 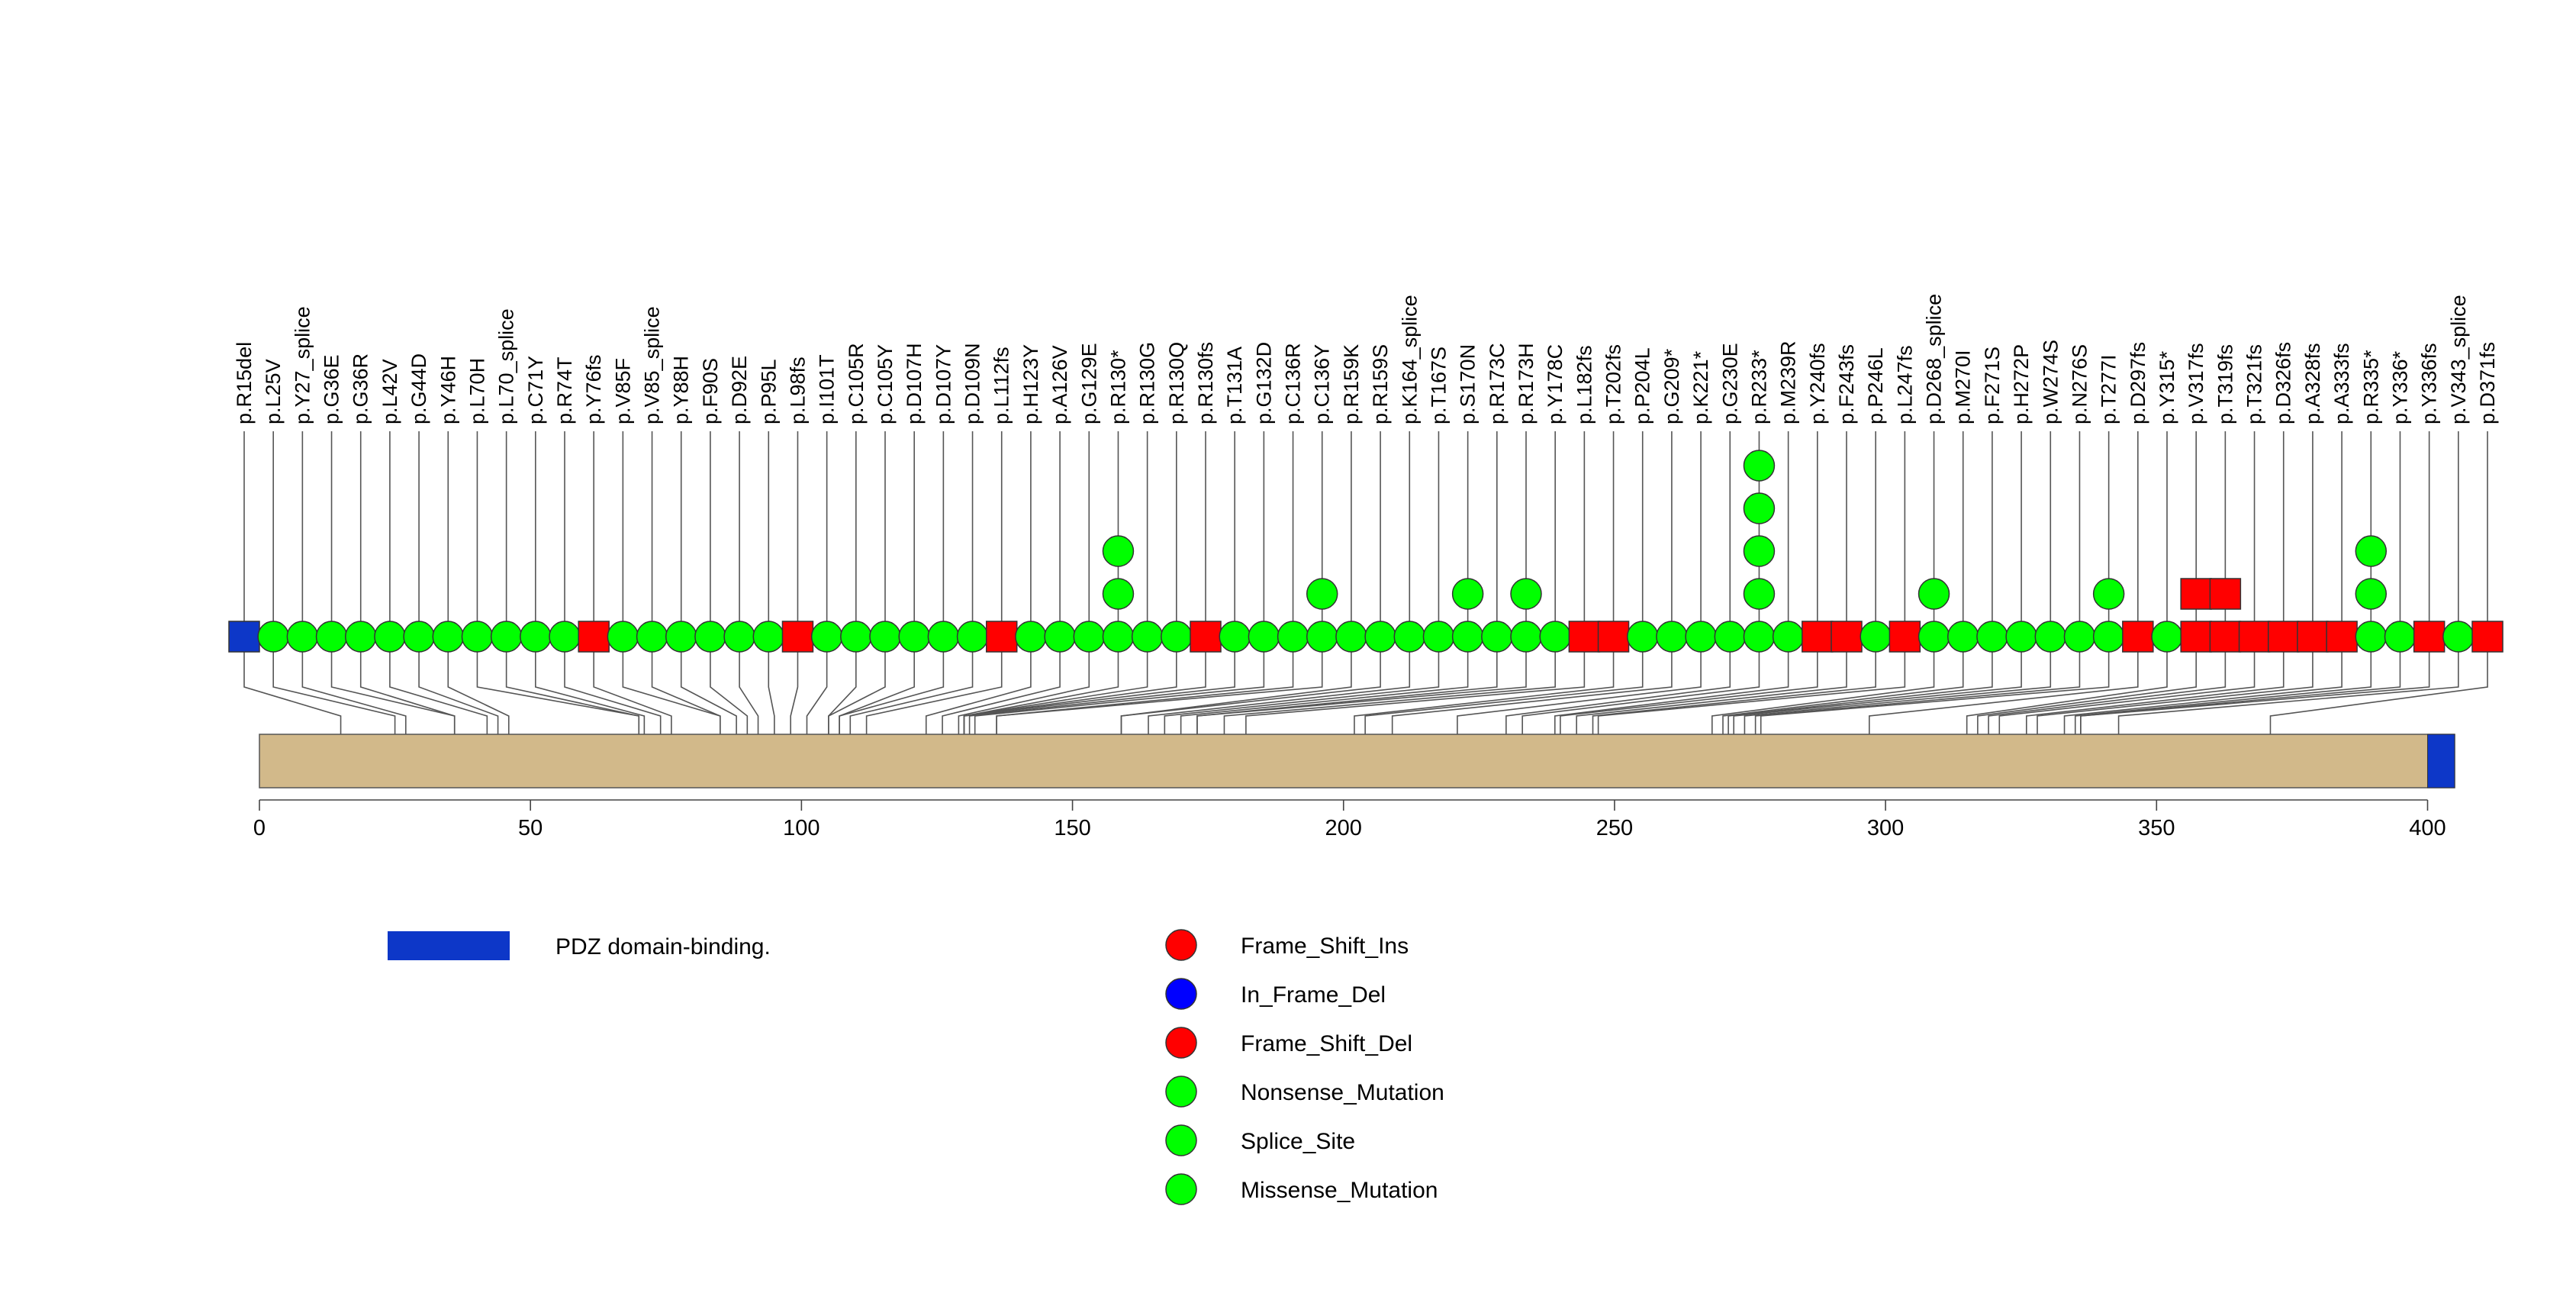 What do you see at coordinates (564, 390) in the screenshot?
I see `mutation-label: p.R74T` at bounding box center [564, 390].